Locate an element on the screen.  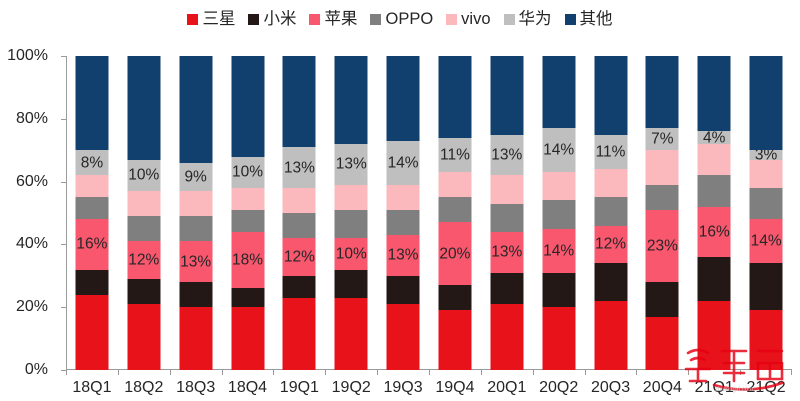
bar-stack-20Q3: 12% 11% is located at coordinates (611, 213).